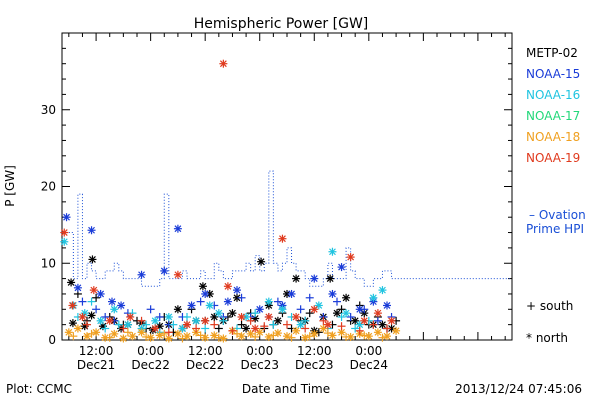 The image size is (600, 400). Describe the element at coordinates (286, 389) in the screenshot. I see `x-axis-label: Date and Time` at that location.